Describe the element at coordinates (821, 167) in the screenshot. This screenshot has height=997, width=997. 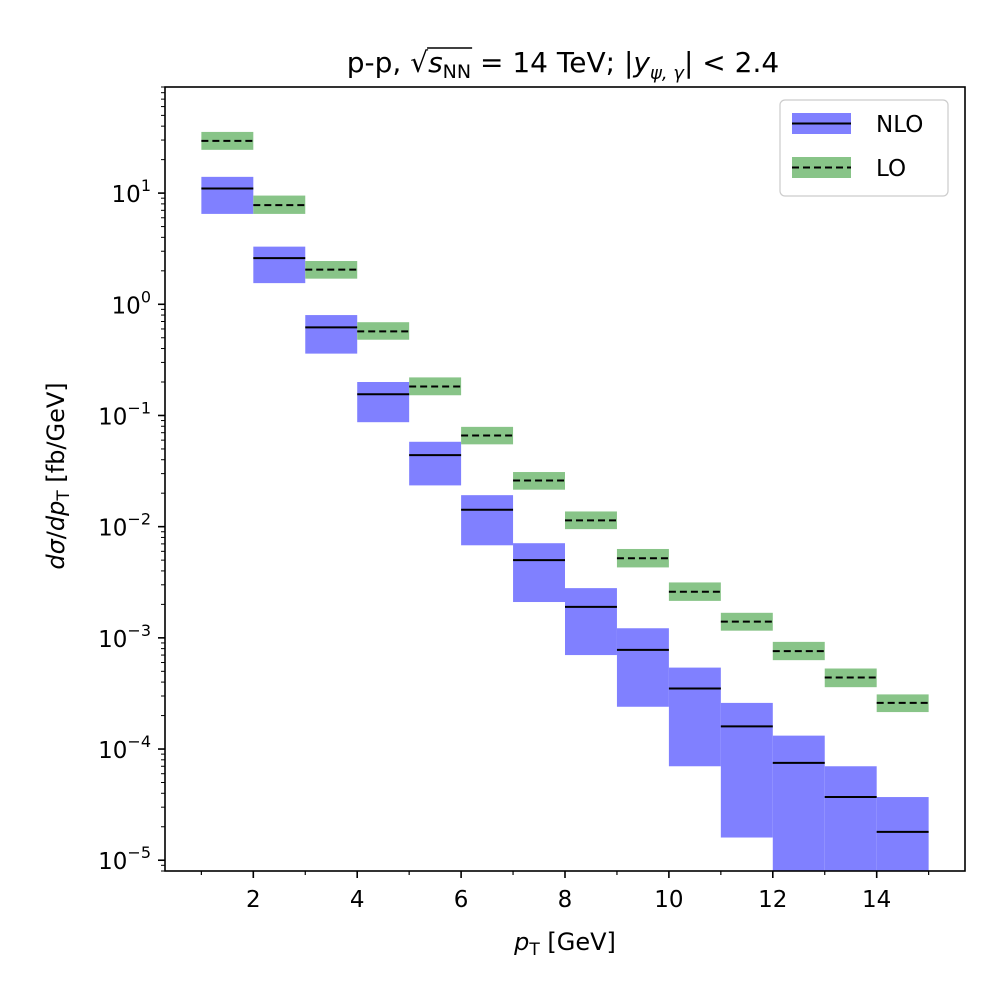
I see `legend-lo-patch` at that location.